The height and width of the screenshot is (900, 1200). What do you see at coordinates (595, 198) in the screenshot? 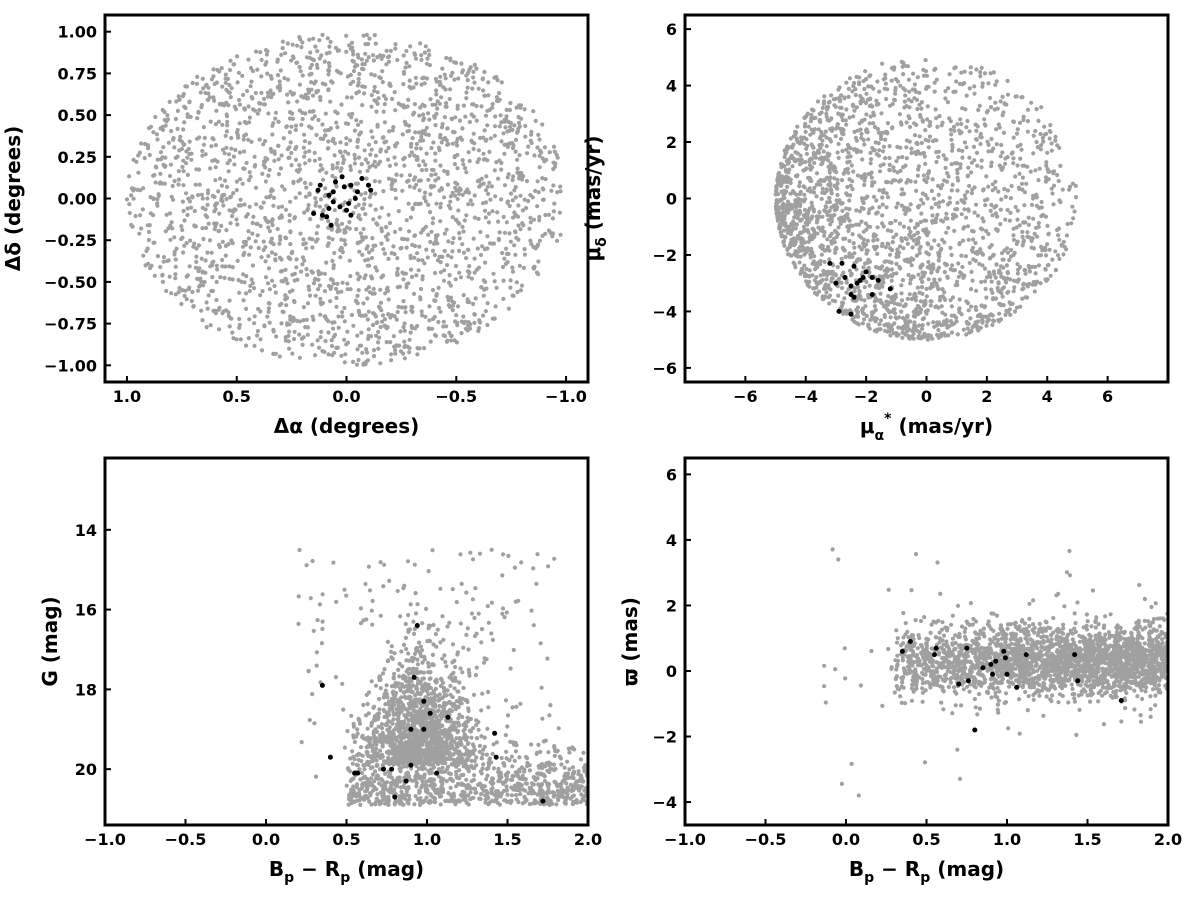
I see `y-axis-label: μδ (mas/yr)` at bounding box center [595, 198].